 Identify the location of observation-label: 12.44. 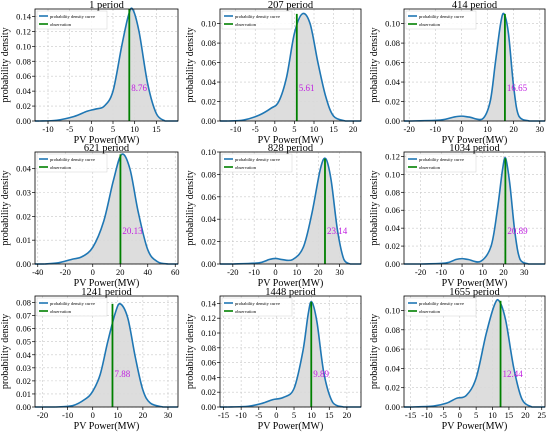
(513, 374).